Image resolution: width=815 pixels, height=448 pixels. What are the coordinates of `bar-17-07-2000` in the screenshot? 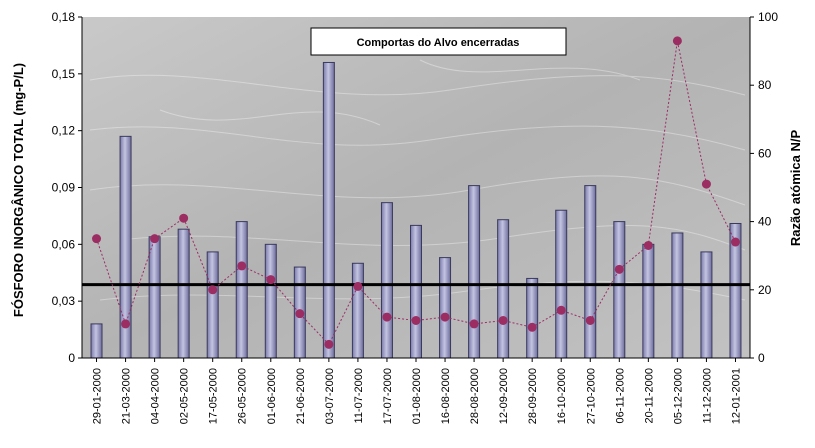 It's located at (386, 280).